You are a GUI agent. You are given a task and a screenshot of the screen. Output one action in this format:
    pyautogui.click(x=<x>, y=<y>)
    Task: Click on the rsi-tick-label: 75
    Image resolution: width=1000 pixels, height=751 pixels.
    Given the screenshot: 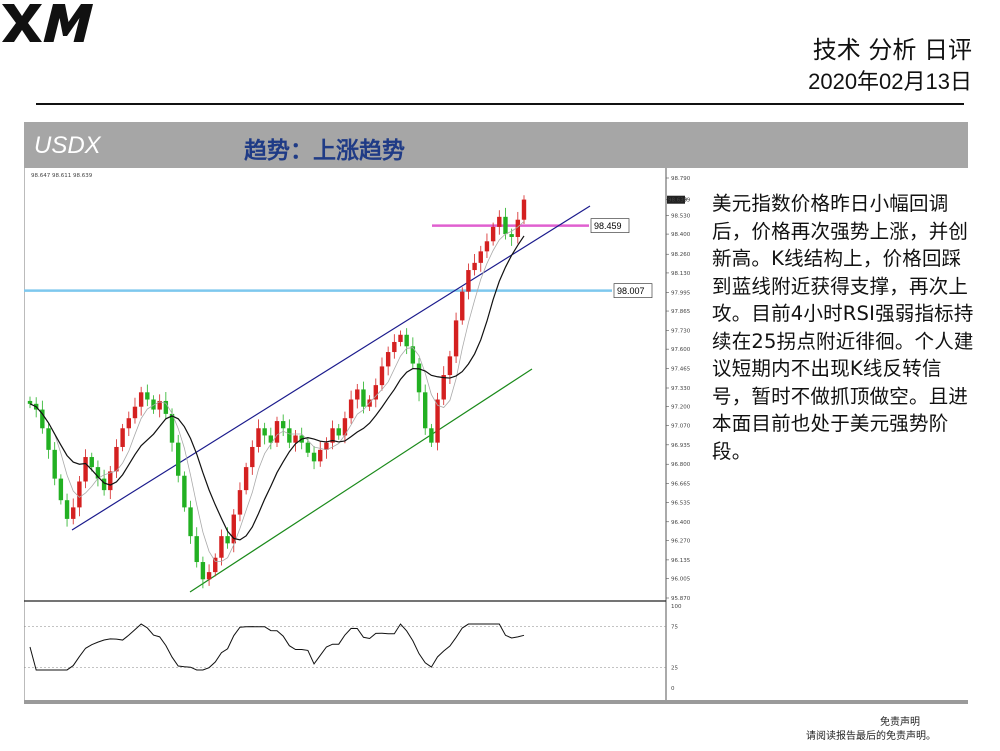 What is the action you would take?
    pyautogui.click(x=674, y=628)
    